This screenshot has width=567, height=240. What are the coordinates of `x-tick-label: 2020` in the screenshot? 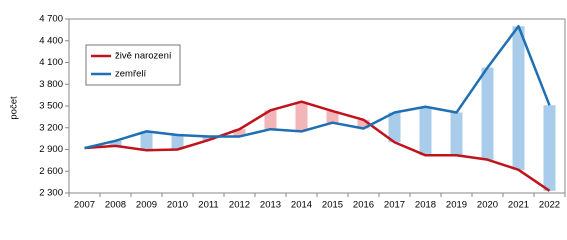 It's located at (487, 205).